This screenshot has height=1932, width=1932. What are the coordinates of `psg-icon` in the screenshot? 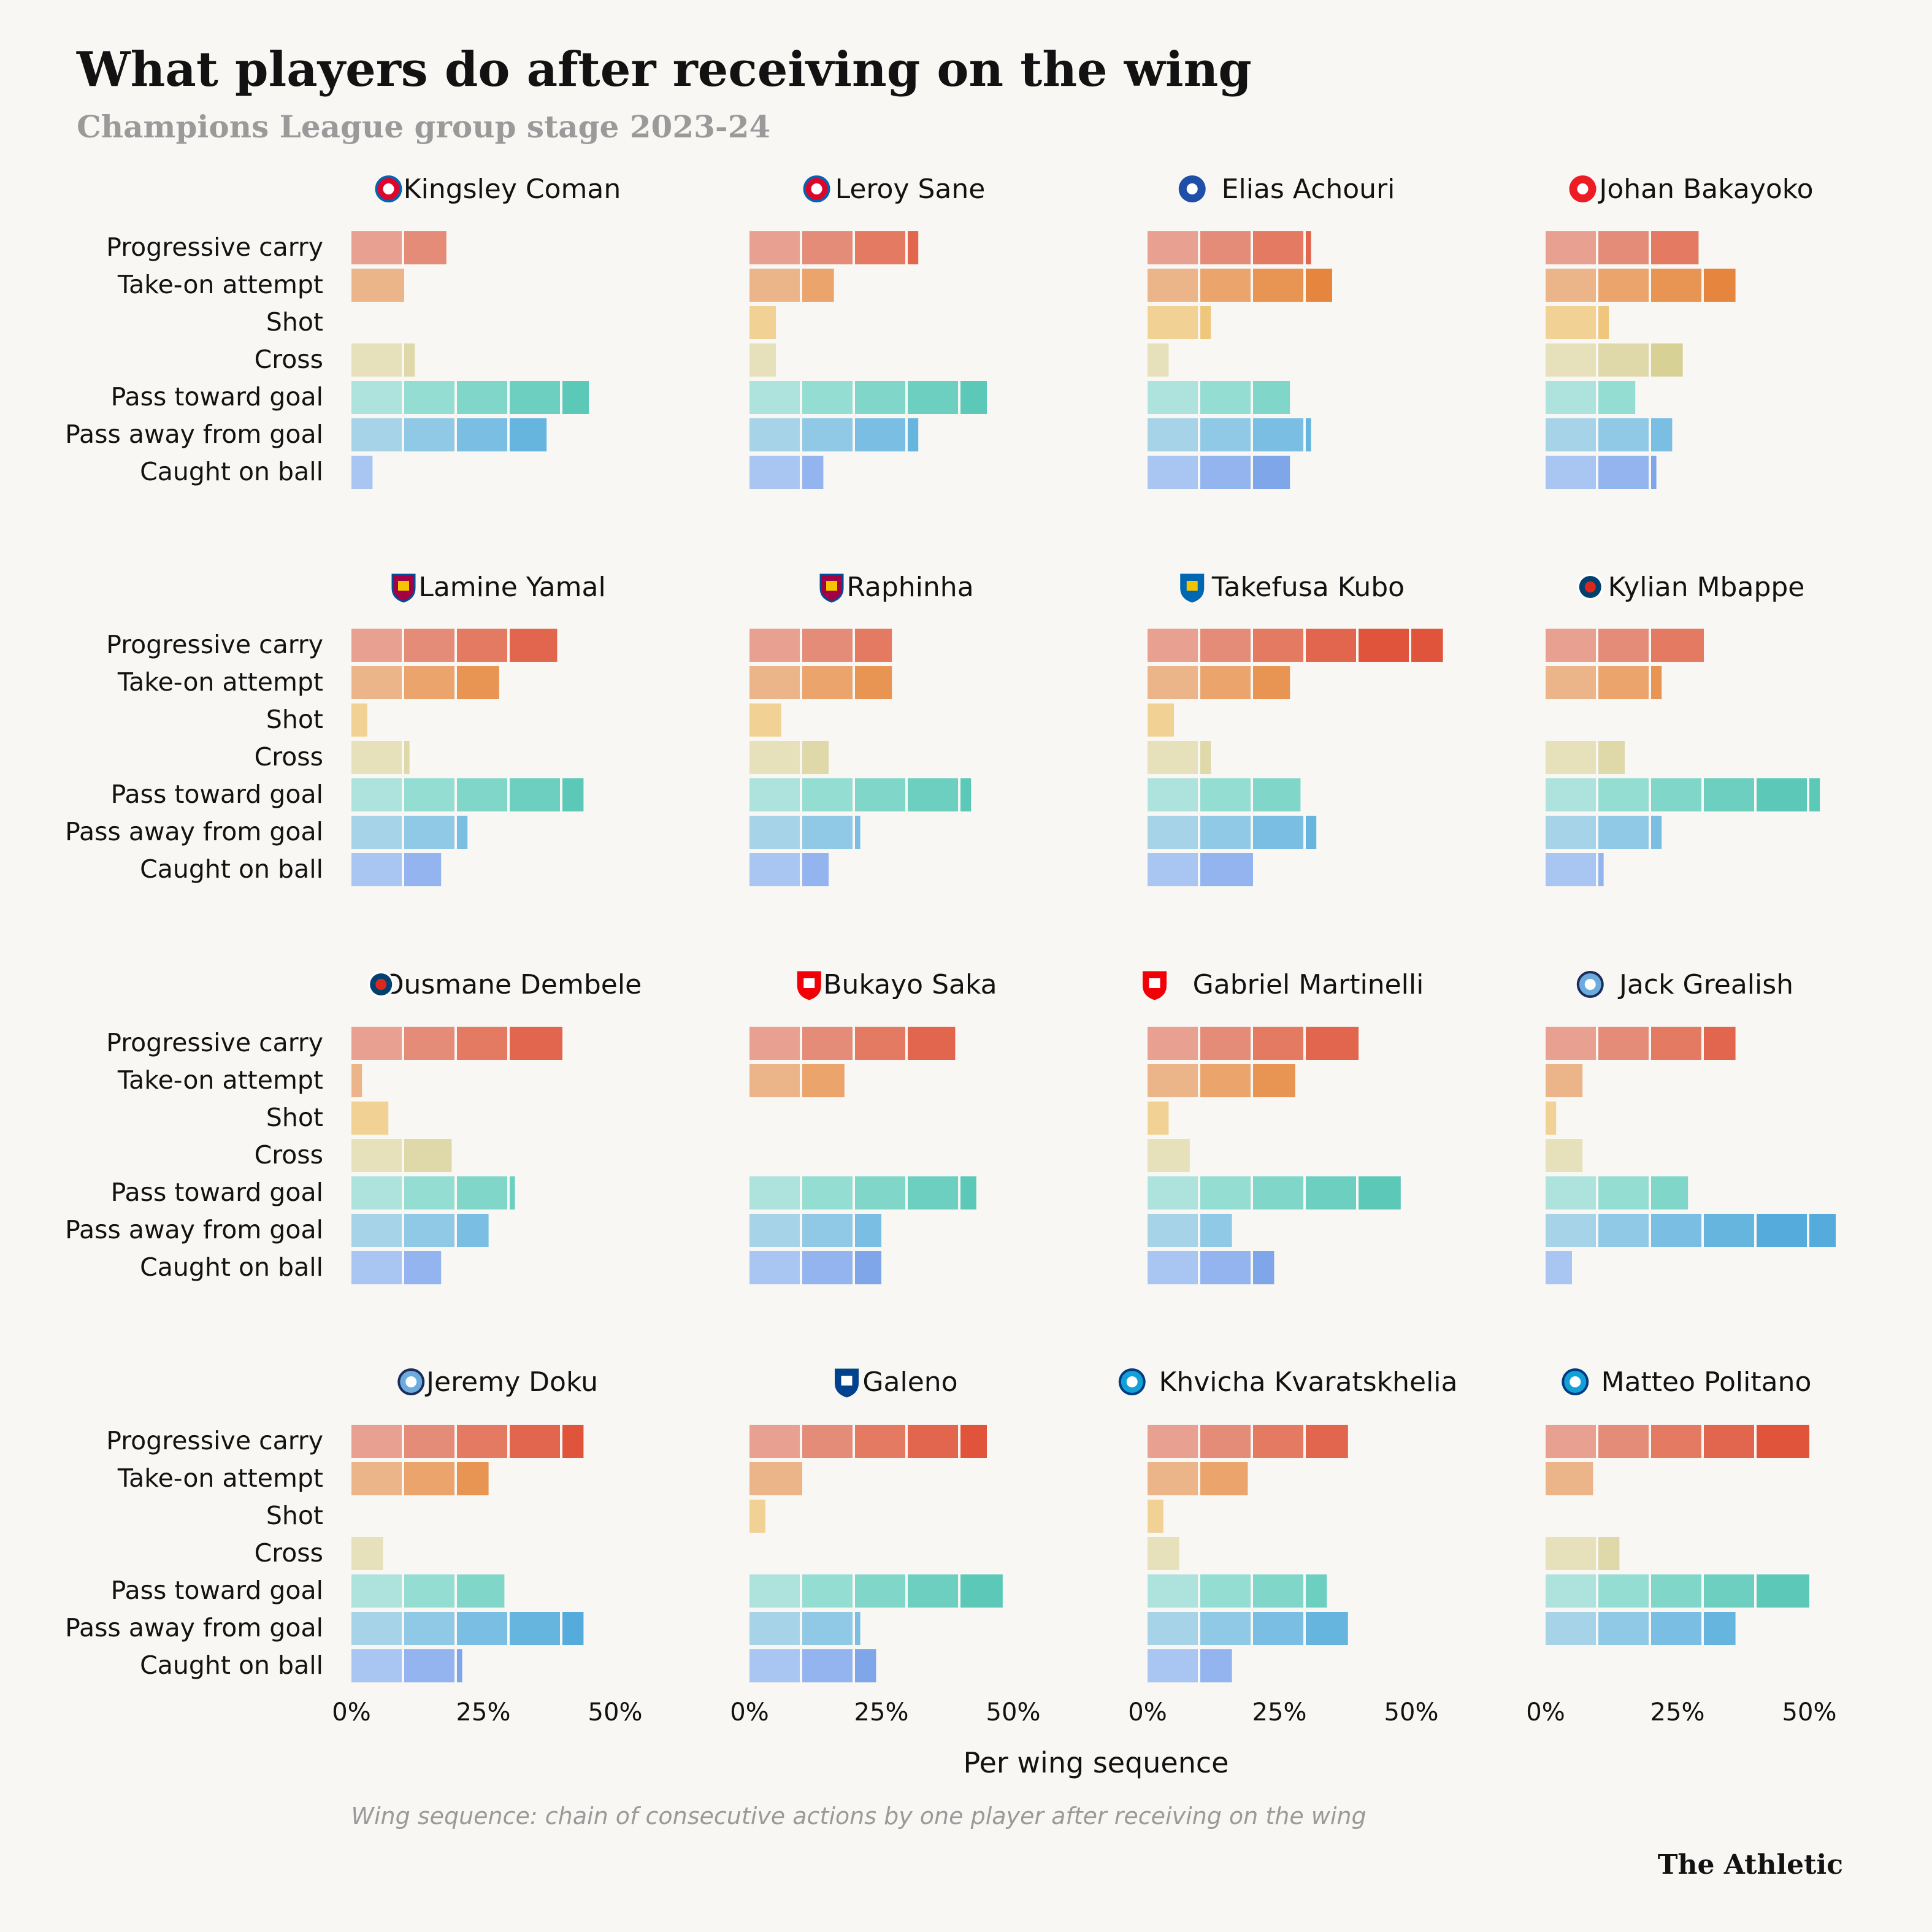 It's located at (381, 984).